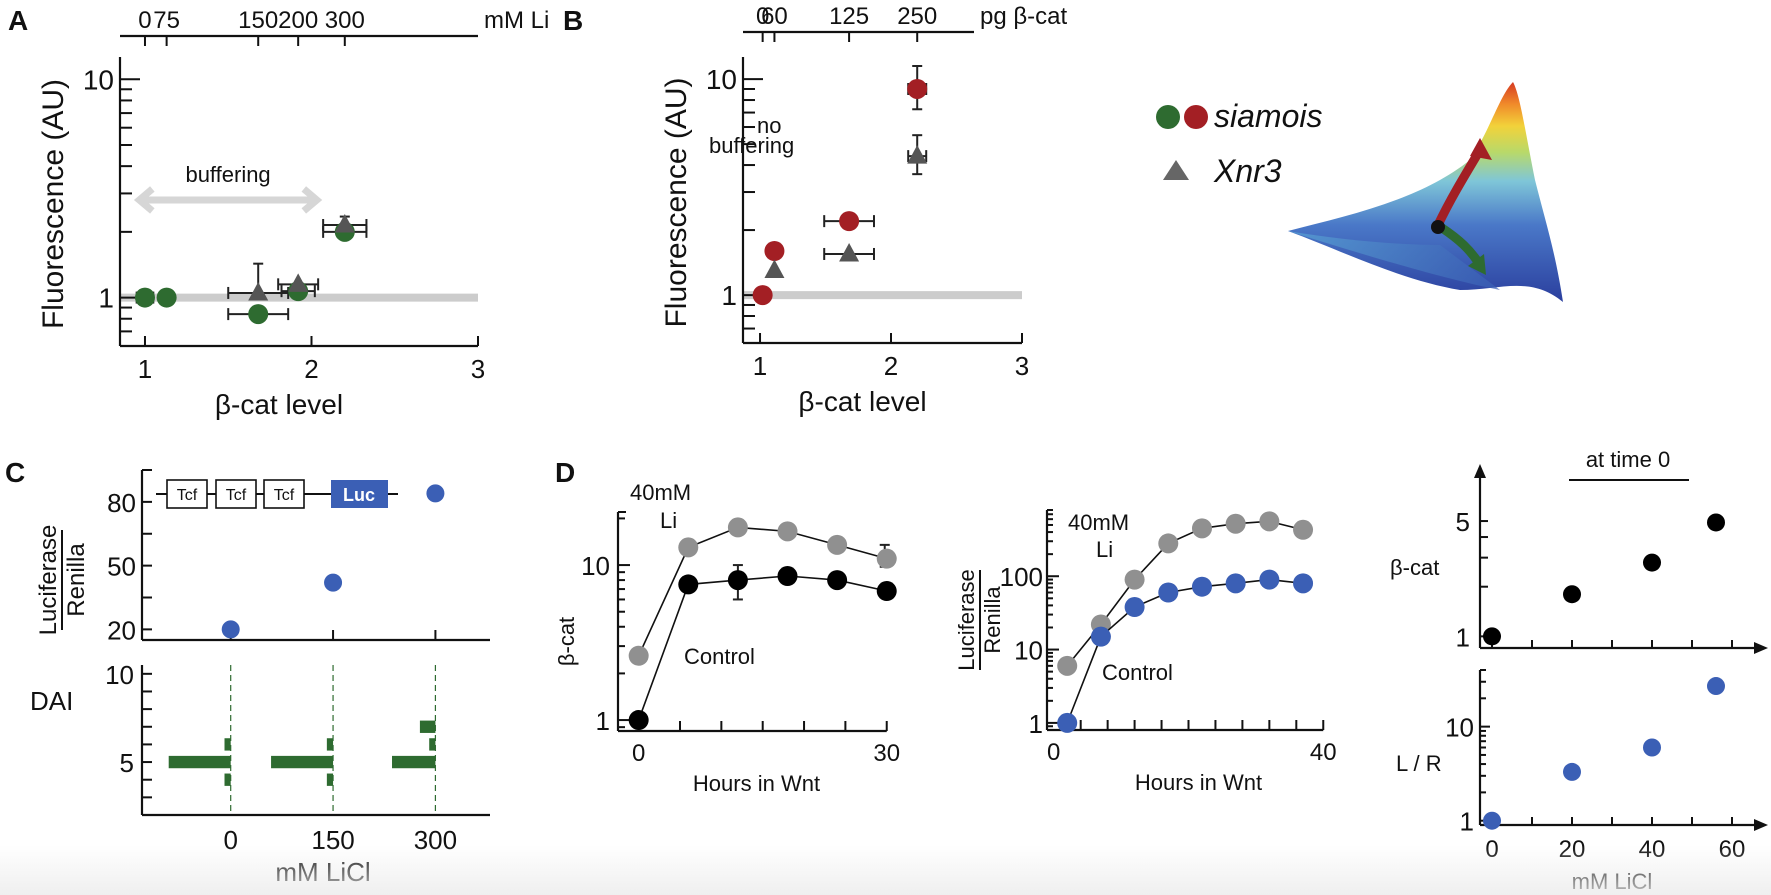  I want to click on x-tick-label: 40, so click(1323, 752).